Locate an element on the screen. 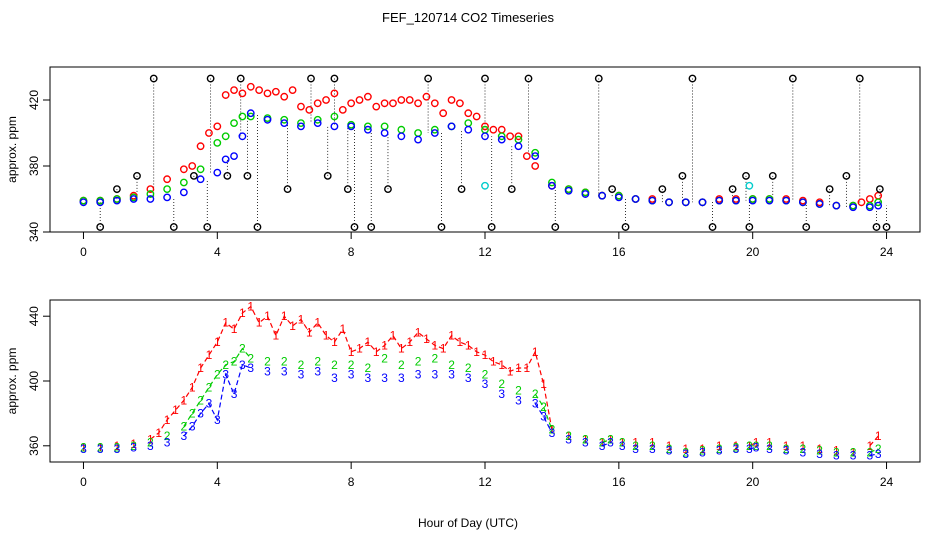  x-tick-label: 24 is located at coordinates (887, 482).